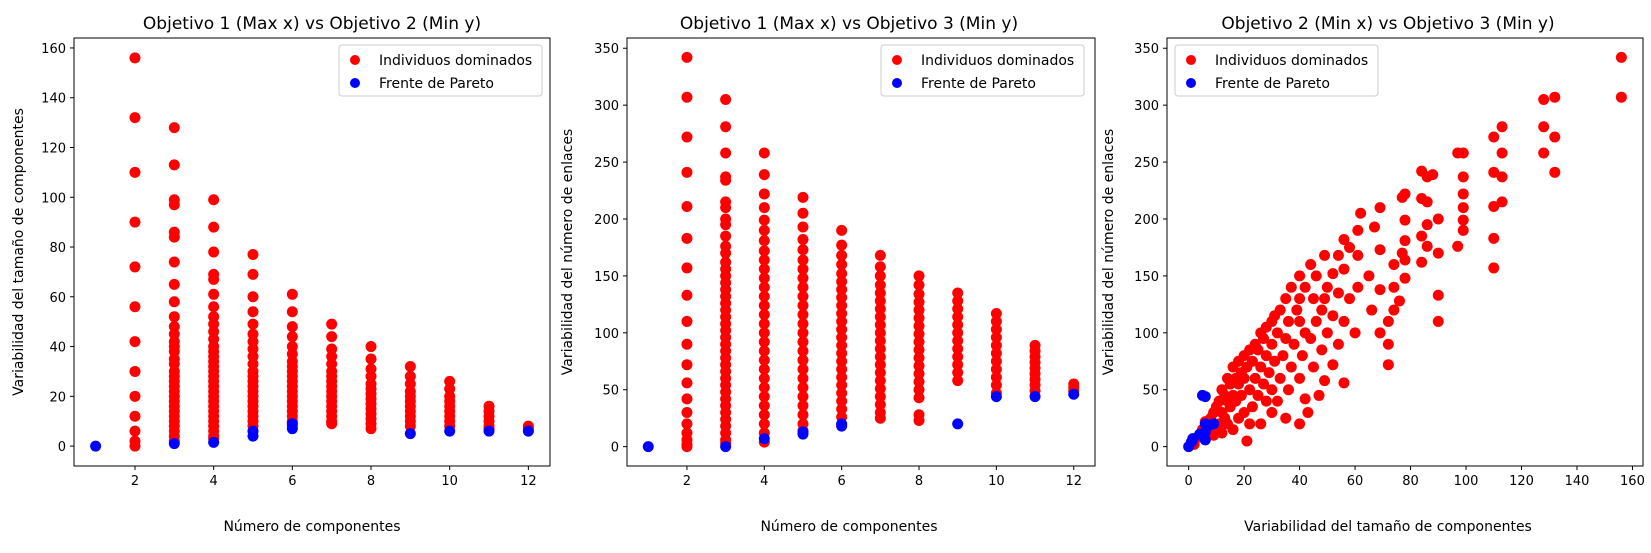 Image resolution: width=1651 pixels, height=553 pixels. What do you see at coordinates (53, 148) in the screenshot?
I see `y-tick-label: 120` at bounding box center [53, 148].